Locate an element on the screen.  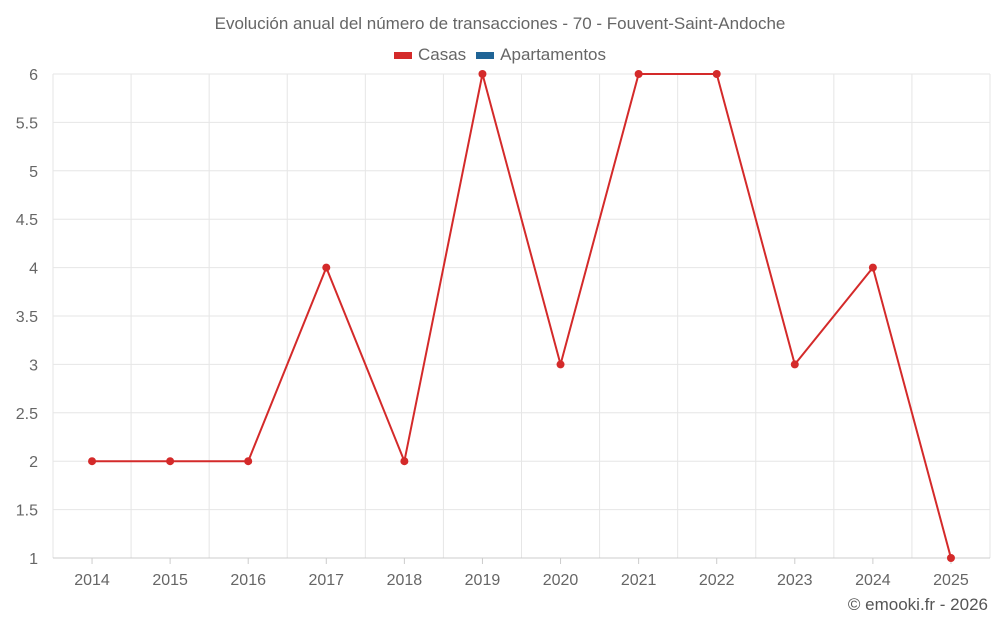
x-tick-label: 2014 is located at coordinates (92, 580).